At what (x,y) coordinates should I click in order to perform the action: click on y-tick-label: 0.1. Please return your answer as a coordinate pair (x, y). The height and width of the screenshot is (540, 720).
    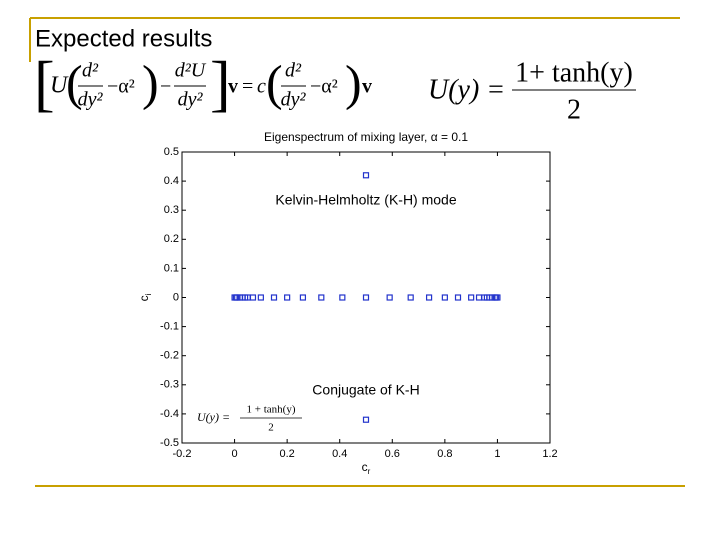
    Looking at the image, I should click on (171, 268).